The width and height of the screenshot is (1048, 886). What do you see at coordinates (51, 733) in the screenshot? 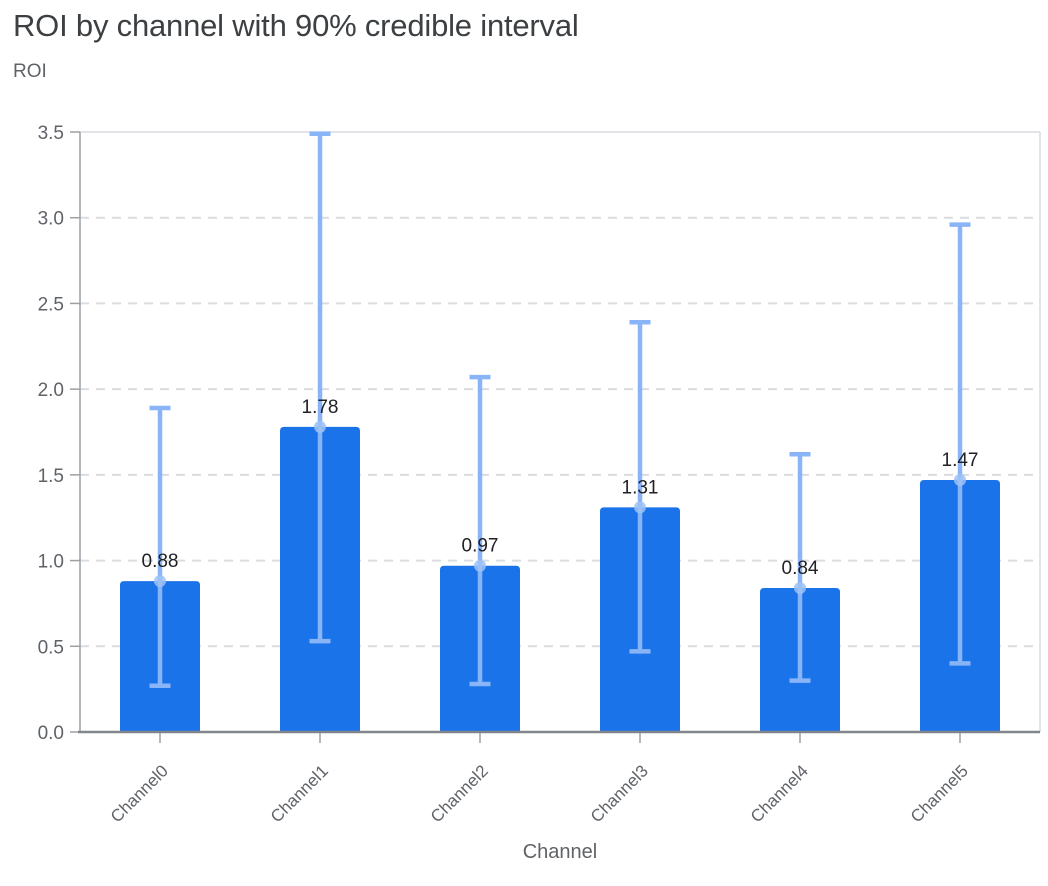
I see `y-tick-label: 0.0` at bounding box center [51, 733].